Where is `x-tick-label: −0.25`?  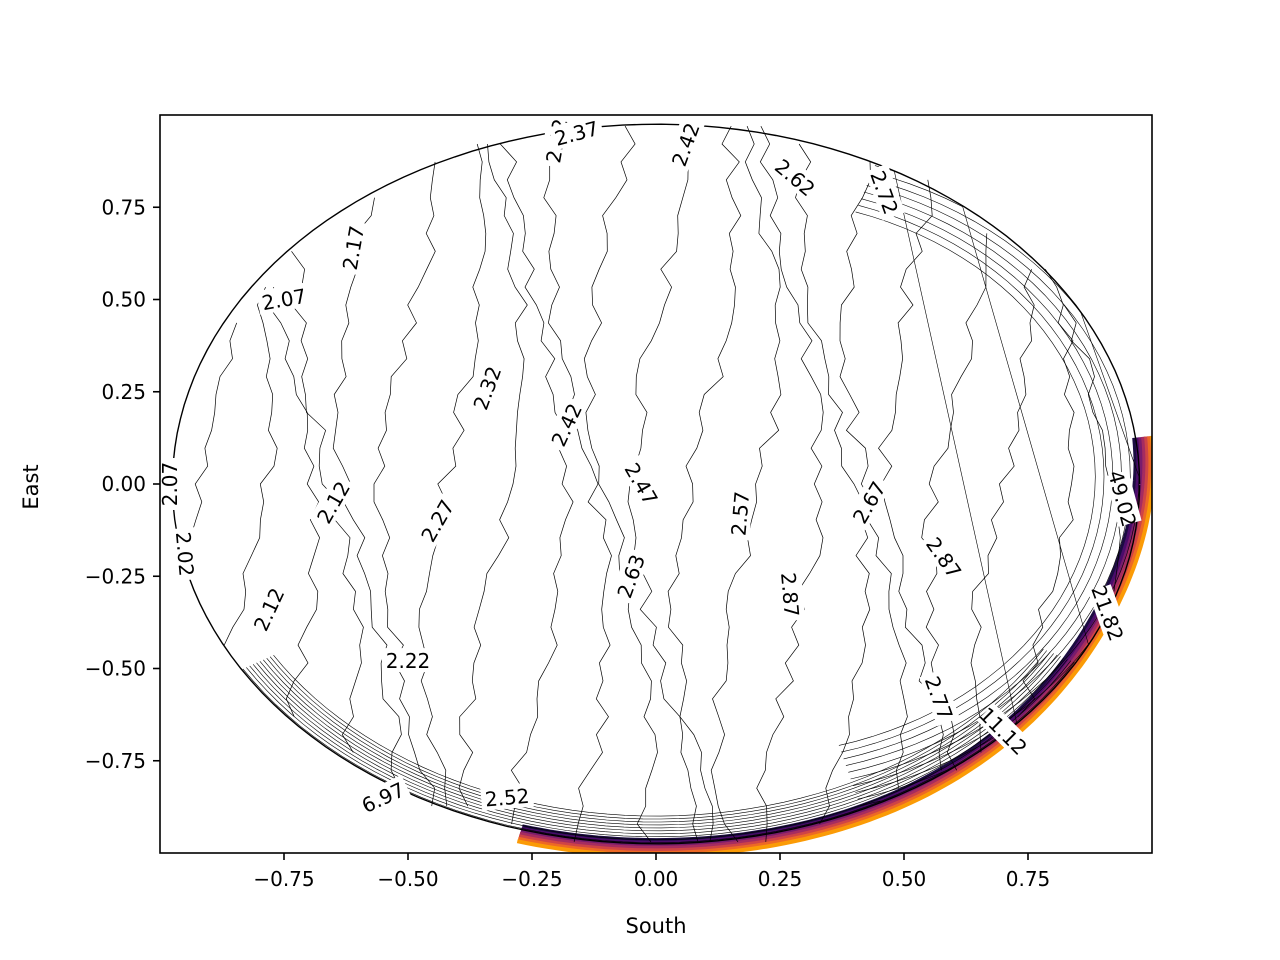 x-tick-label: −0.25 is located at coordinates (531, 879).